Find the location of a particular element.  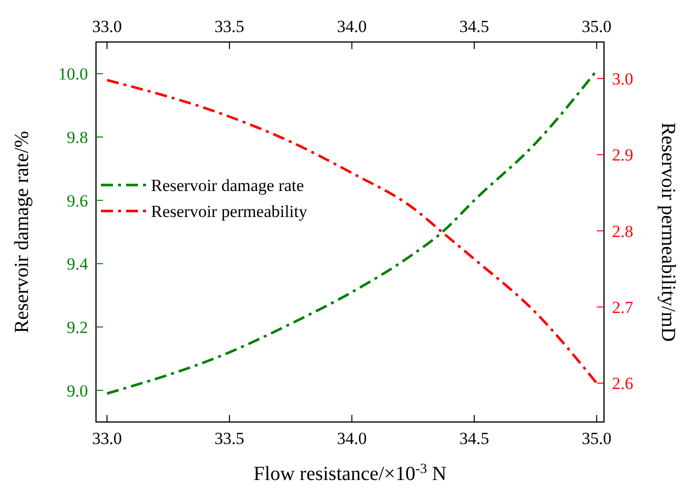

x-axis-title: Flow resistance/×10$^{-3}$ N is located at coordinates (350, 473).